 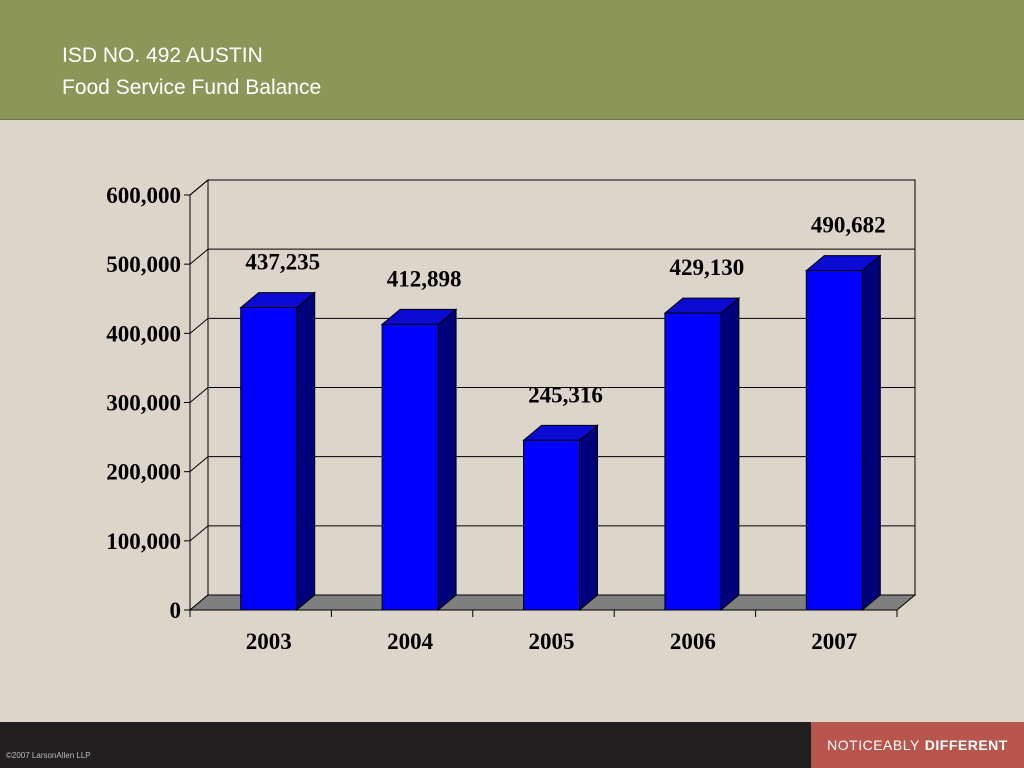 What do you see at coordinates (565, 394) in the screenshot?
I see `data-label: 245,316` at bounding box center [565, 394].